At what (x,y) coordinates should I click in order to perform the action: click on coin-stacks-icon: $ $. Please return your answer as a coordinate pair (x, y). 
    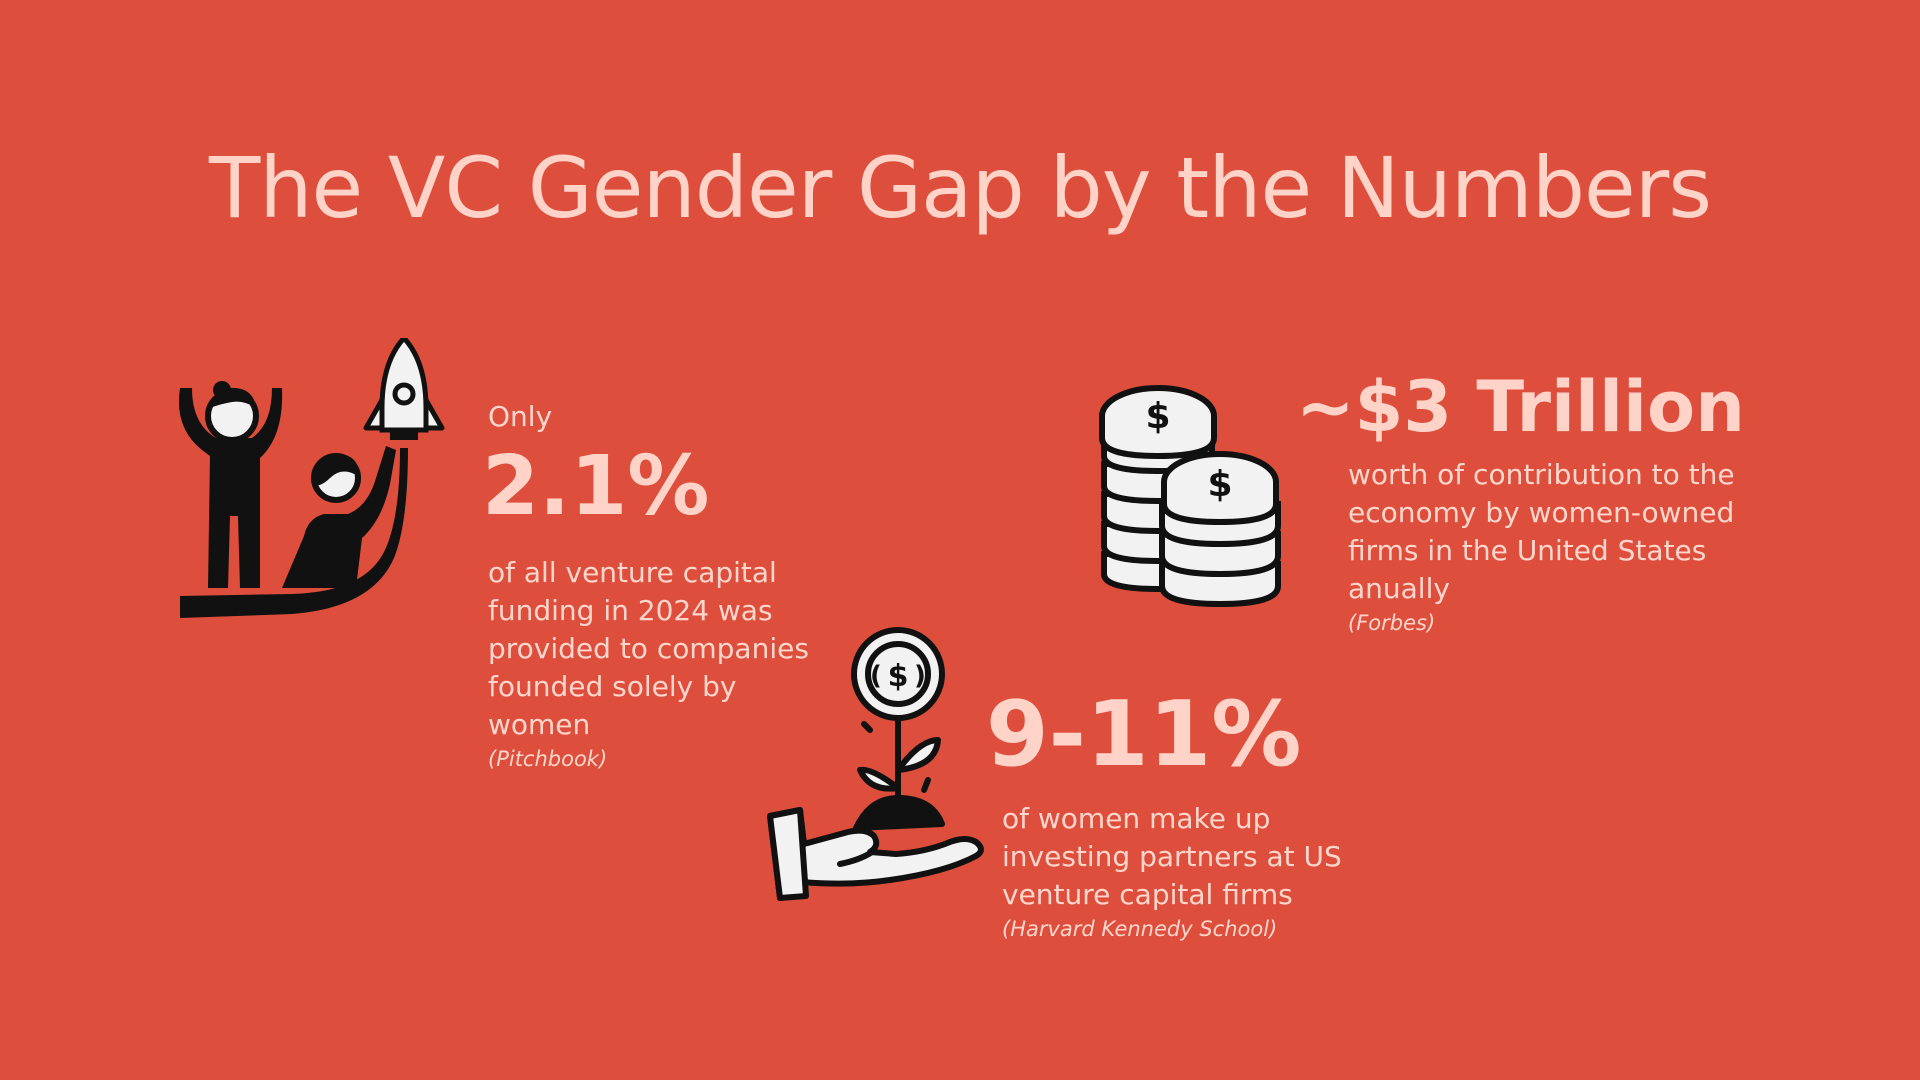
    Looking at the image, I should click on (1190, 496).